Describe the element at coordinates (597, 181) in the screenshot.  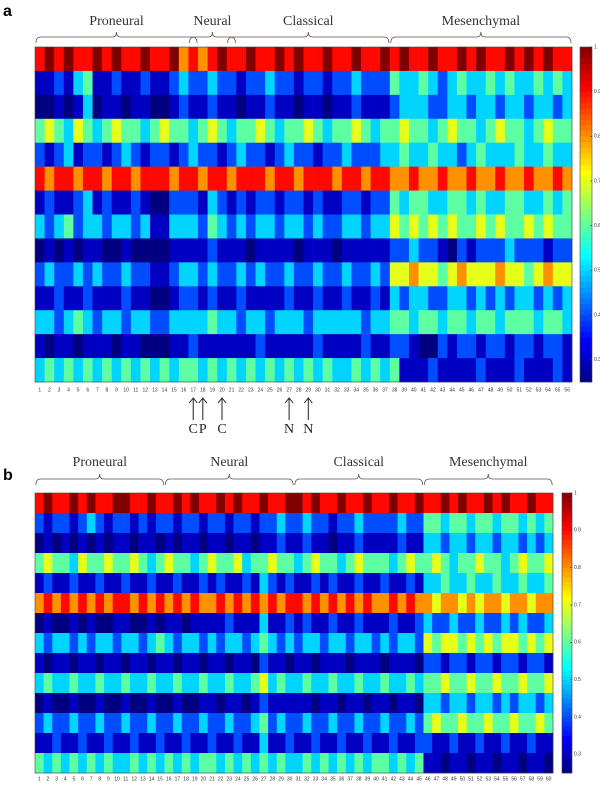
I see `colorbar-tick-label: 0.7` at that location.